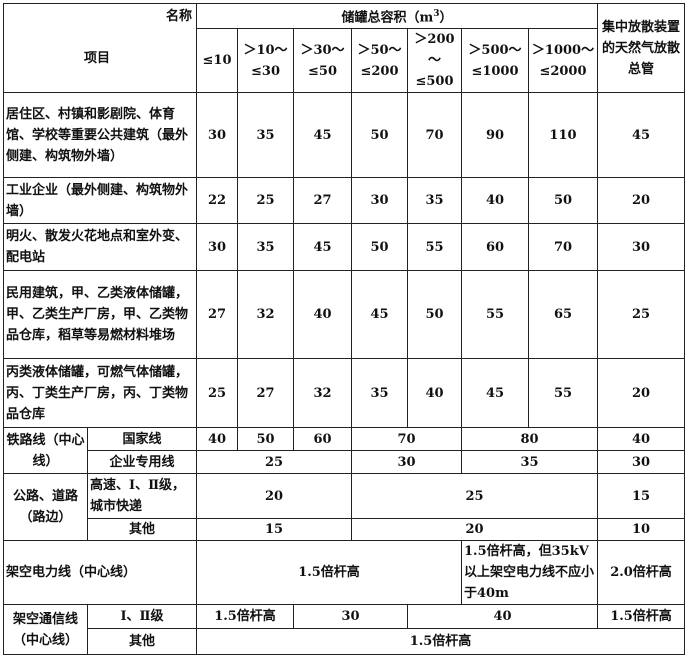 The width and height of the screenshot is (687, 655). I want to click on range: ≤10, so click(217, 61).